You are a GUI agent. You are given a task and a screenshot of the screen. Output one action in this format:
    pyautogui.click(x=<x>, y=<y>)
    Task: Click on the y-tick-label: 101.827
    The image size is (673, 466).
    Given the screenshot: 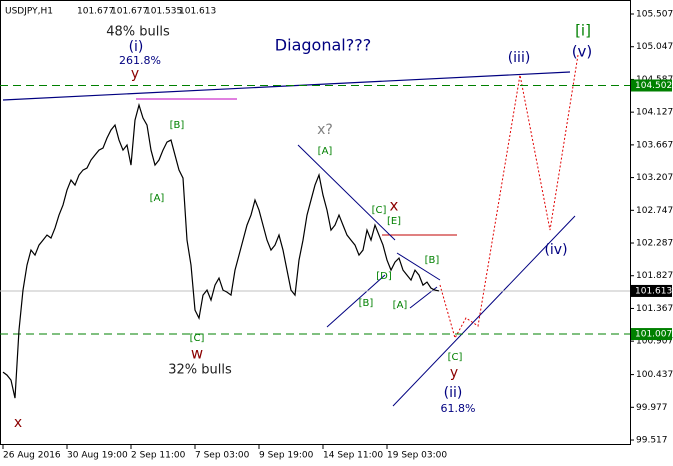 What is the action you would take?
    pyautogui.click(x=654, y=276)
    